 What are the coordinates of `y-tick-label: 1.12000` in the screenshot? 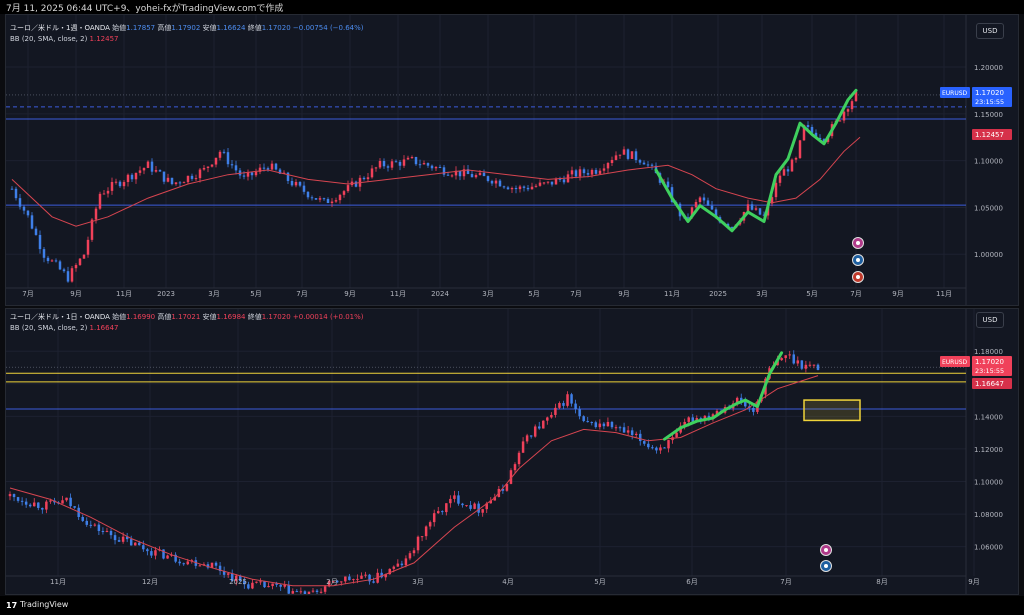 It's located at (988, 450).